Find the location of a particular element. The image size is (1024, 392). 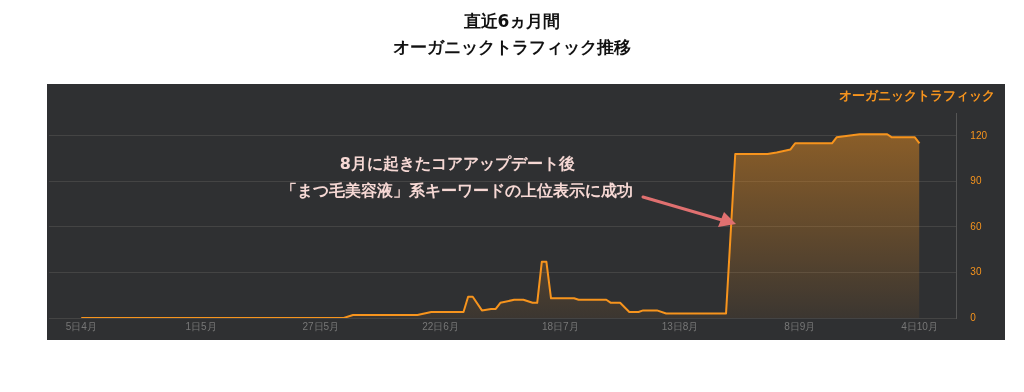

x-tick-label: 5日4月 is located at coordinates (81, 326).